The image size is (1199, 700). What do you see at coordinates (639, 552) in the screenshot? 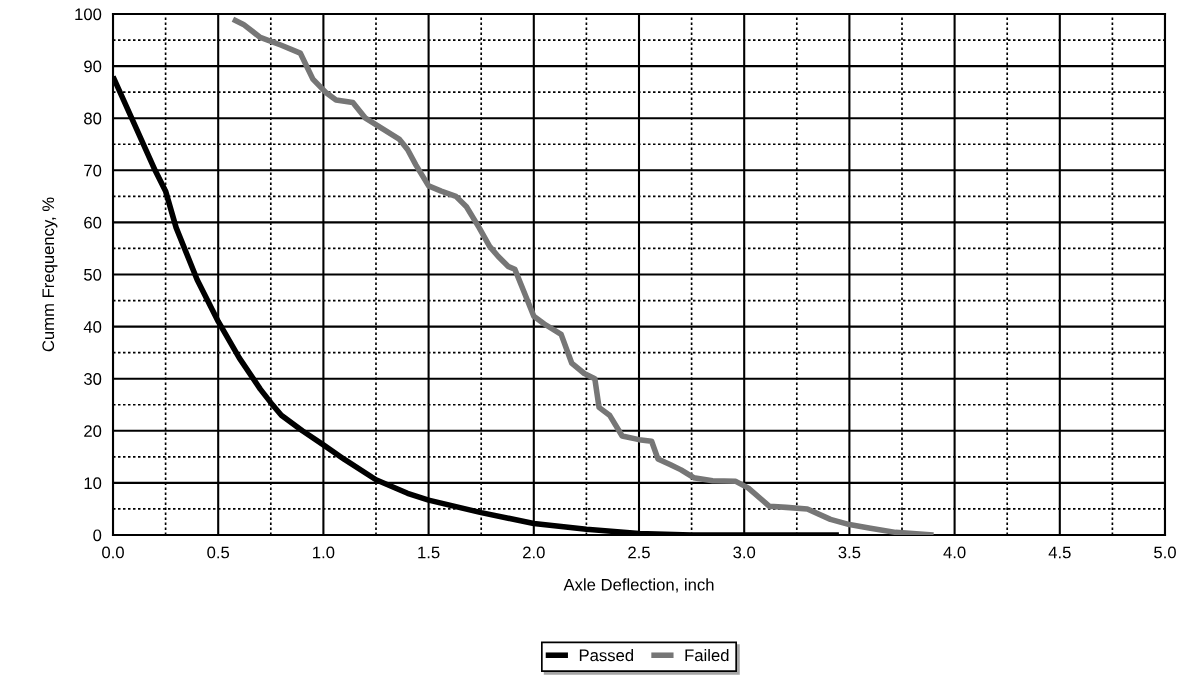
I see `x-tick-label: 2.5` at bounding box center [639, 552].